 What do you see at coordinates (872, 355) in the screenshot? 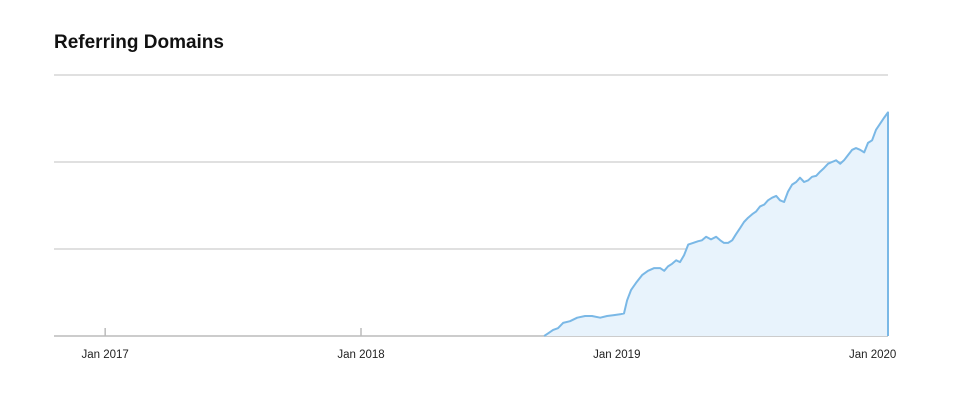
I see `x-tick-label: Jan 2020` at bounding box center [872, 355].